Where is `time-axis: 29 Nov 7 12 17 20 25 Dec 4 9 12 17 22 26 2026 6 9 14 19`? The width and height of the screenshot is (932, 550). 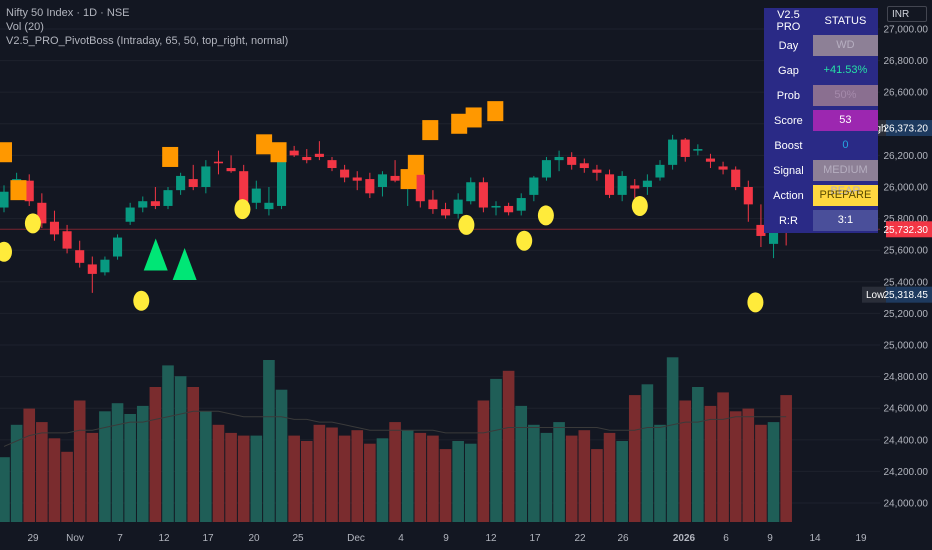
time-axis: 29 Nov 7 12 17 20 25 Dec 4 9 12 17 22 26 2026 6 9 14 19 is located at coordinates (466, 538).